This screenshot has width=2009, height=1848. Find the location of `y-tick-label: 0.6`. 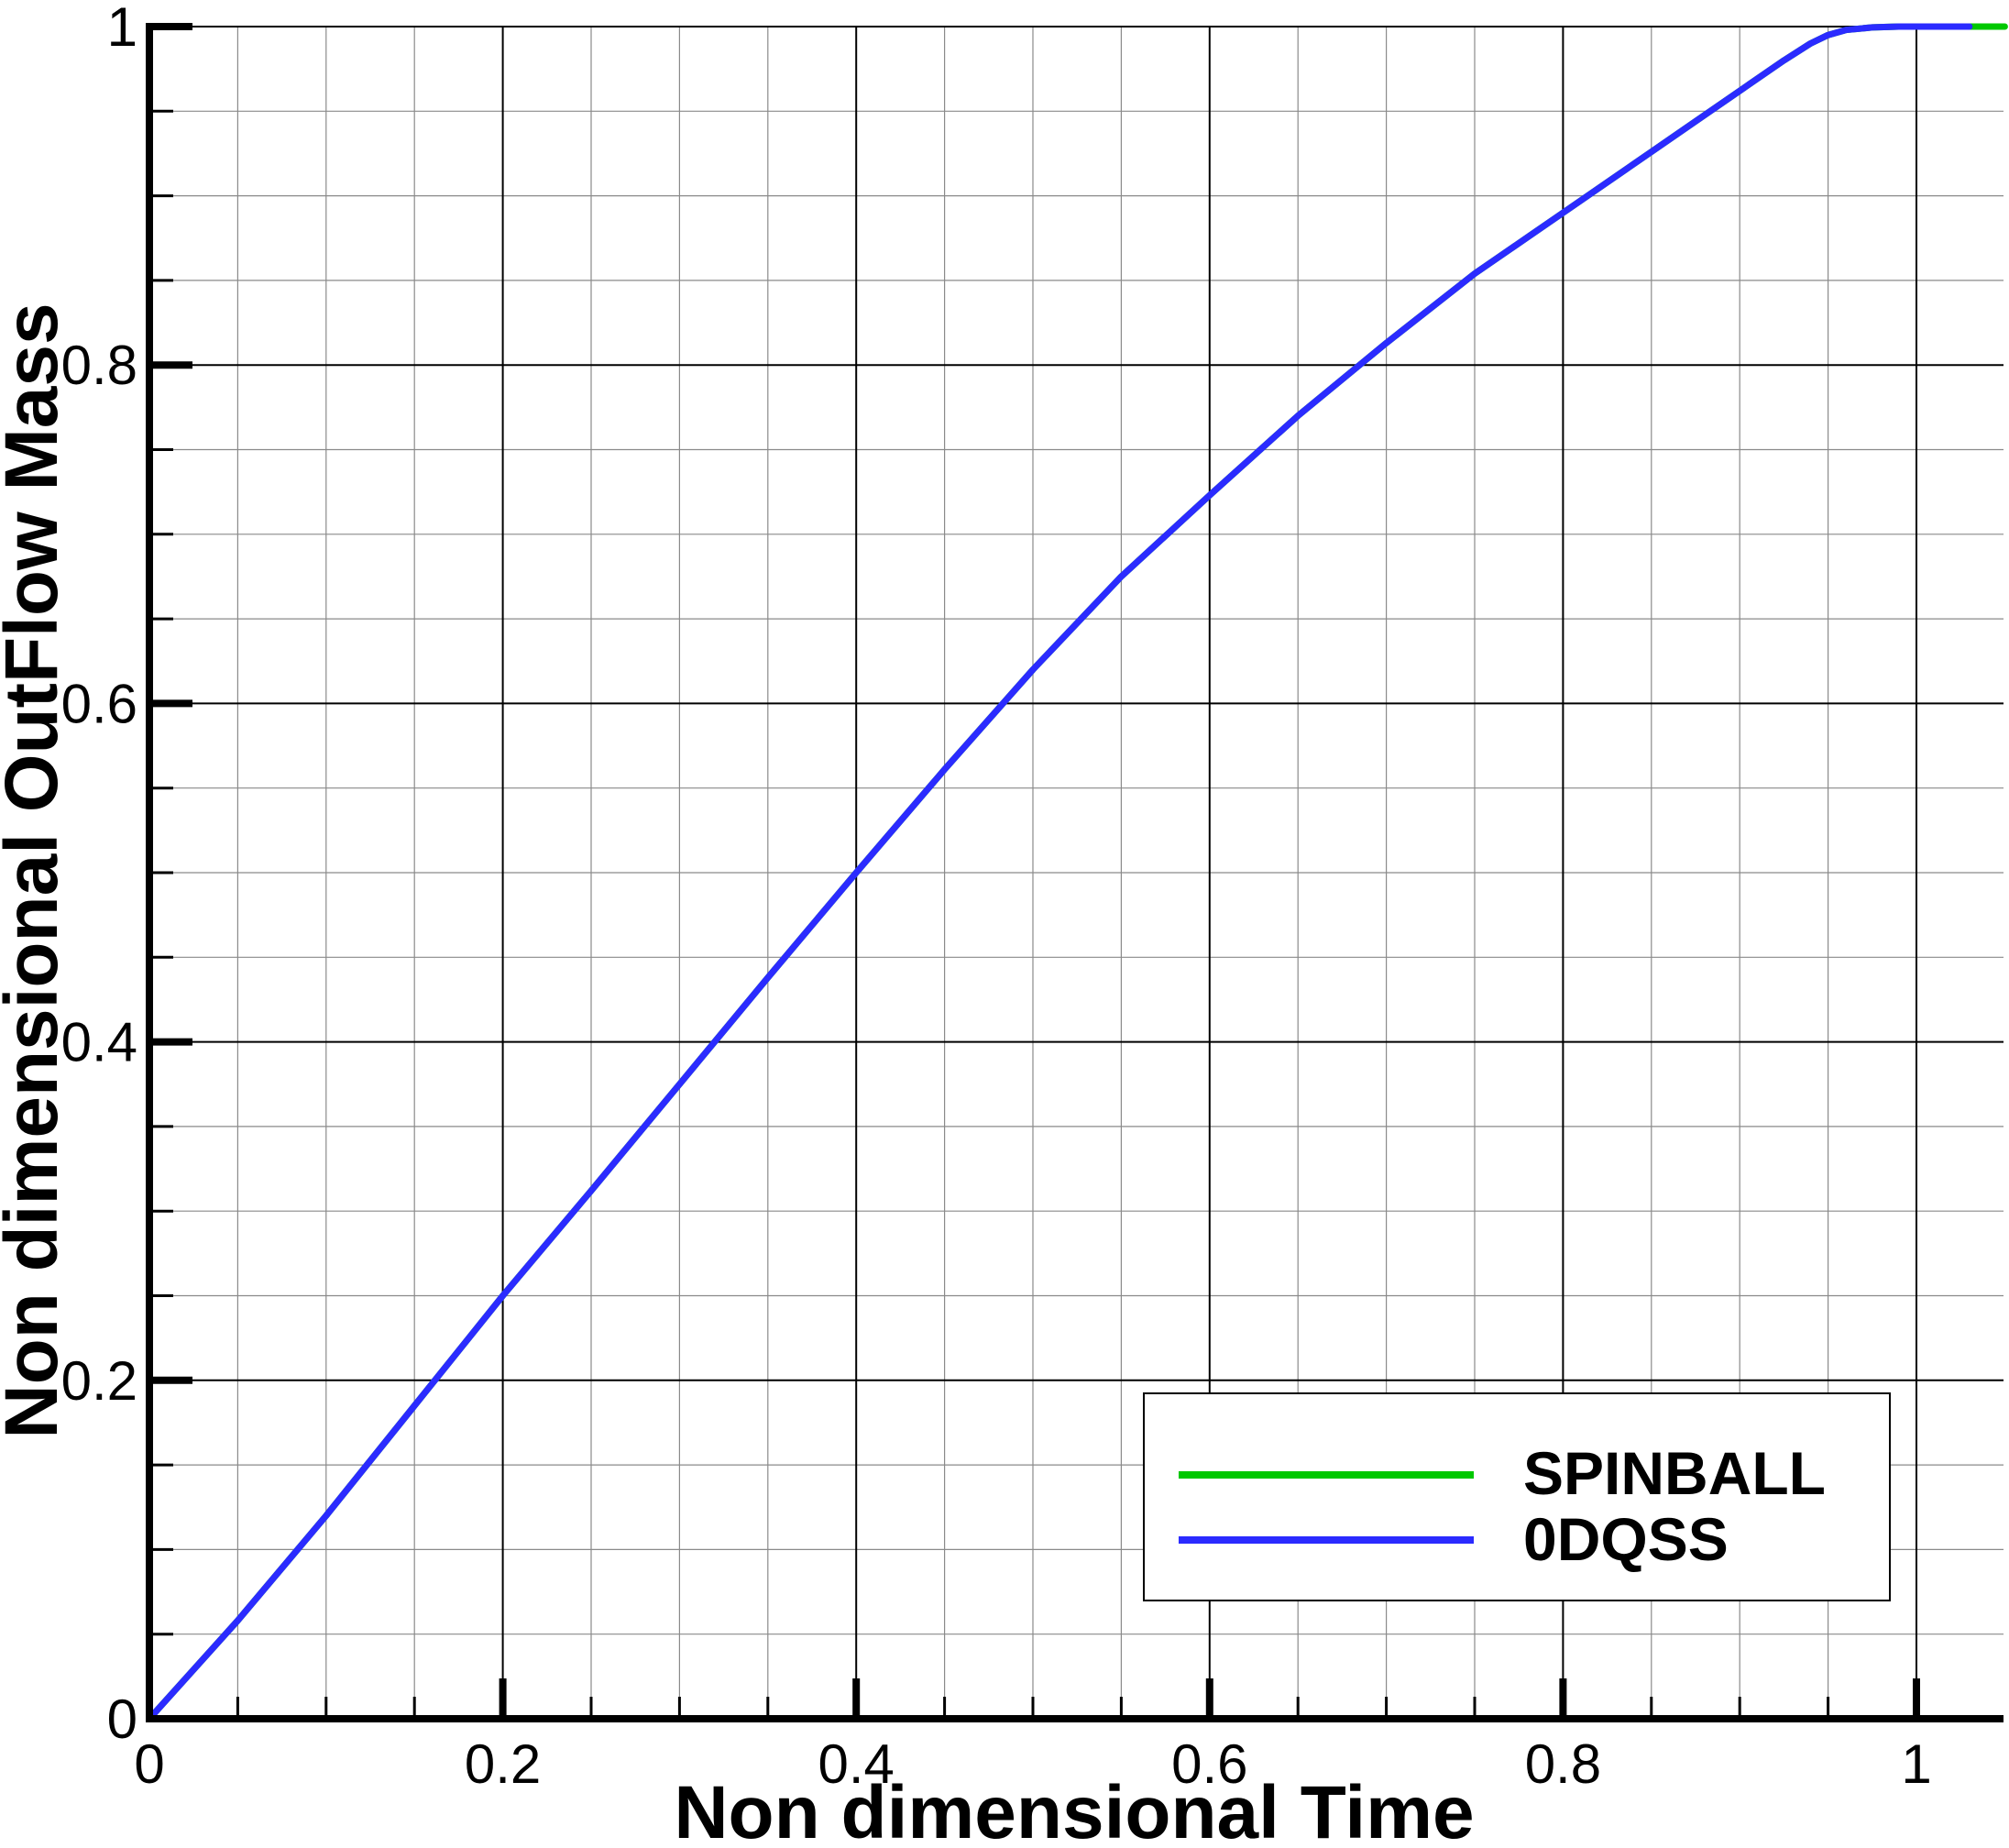

y-tick-label: 0.6 is located at coordinates (99, 703).